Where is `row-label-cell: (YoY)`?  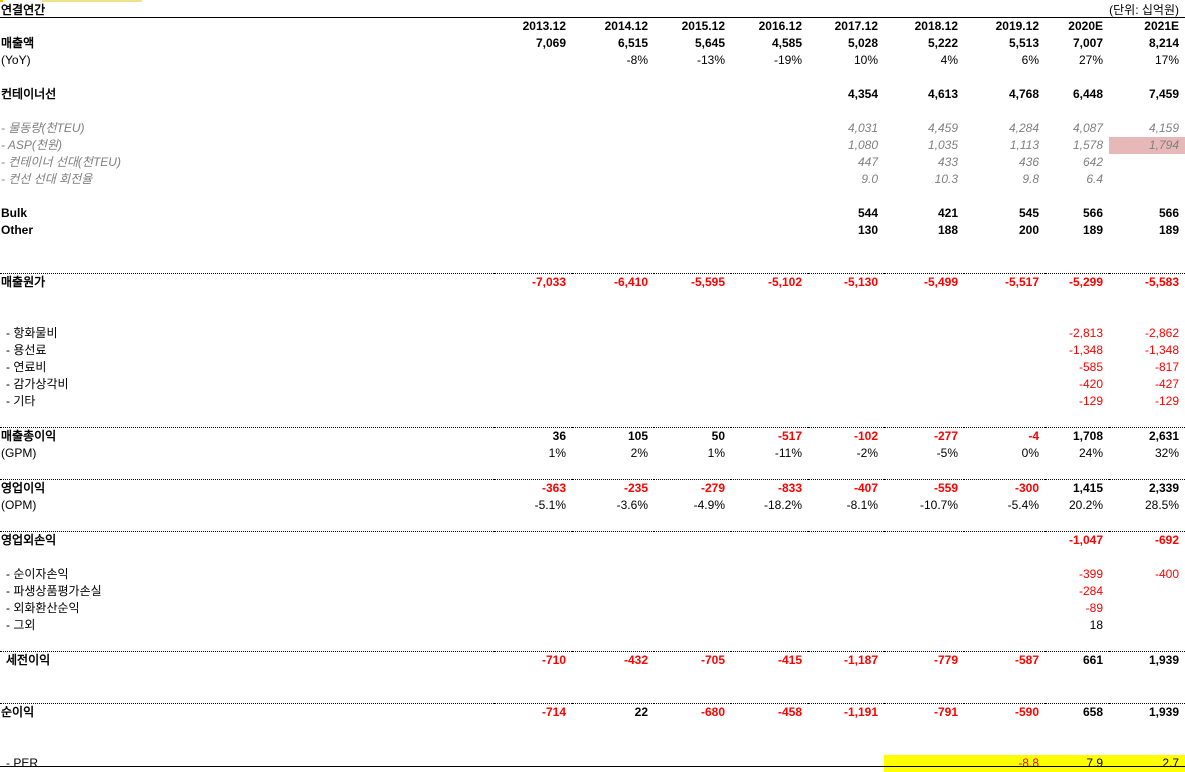 row-label-cell: (YoY) is located at coordinates (16, 60).